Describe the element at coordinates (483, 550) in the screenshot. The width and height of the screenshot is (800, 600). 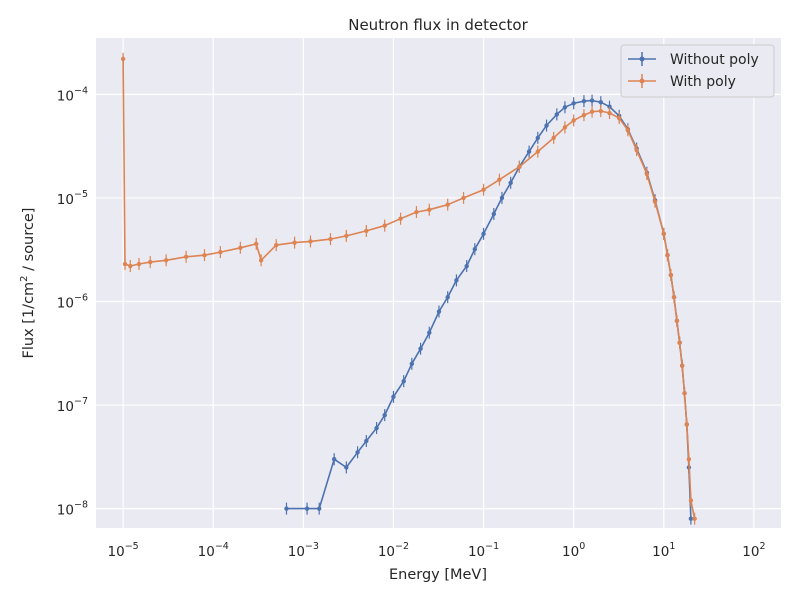
I see `x-tick-label: 10⁻¹` at that location.